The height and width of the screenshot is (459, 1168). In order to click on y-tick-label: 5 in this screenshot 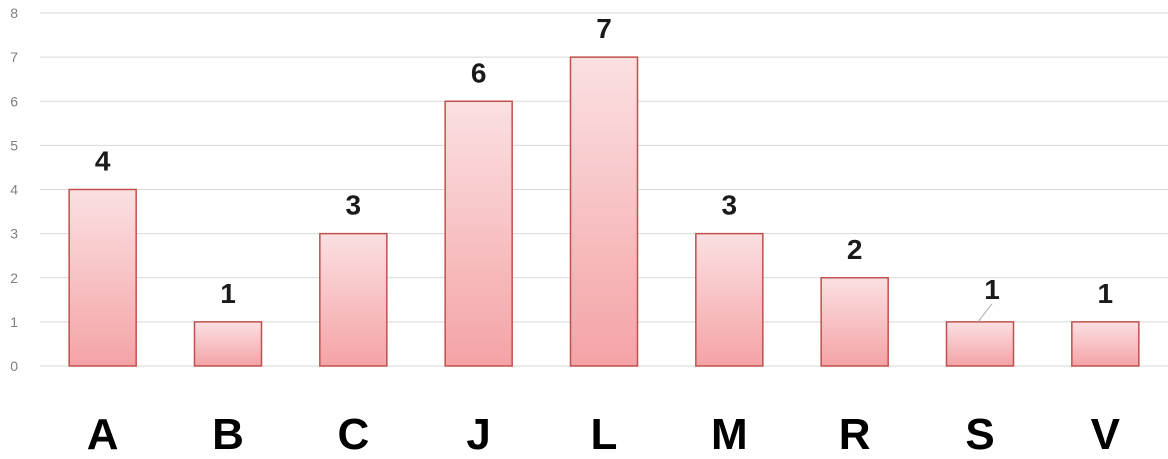, I will do `click(14, 145)`.